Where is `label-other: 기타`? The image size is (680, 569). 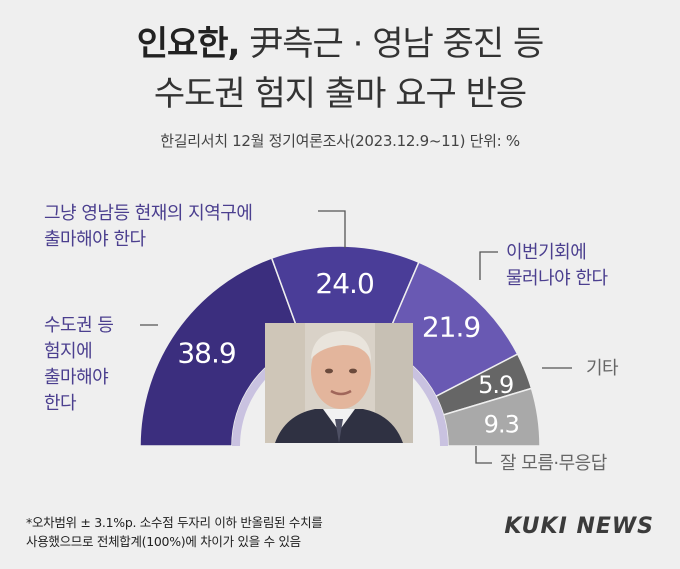
label-other: 기타 is located at coordinates (602, 368).